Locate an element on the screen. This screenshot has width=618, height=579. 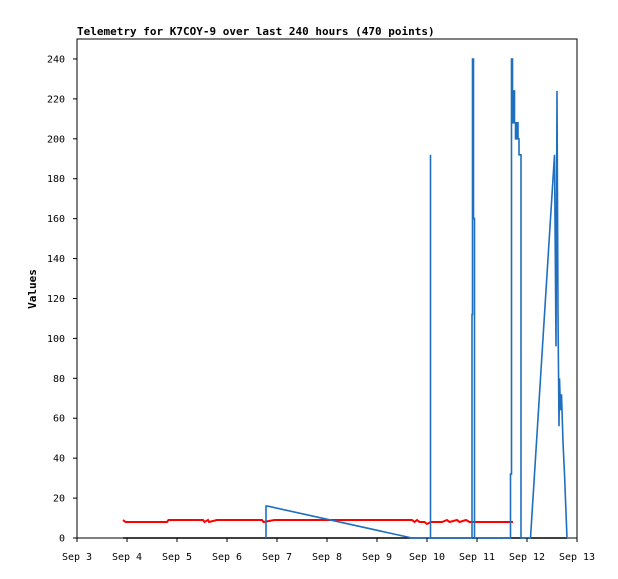
y-tick-label: 100 is located at coordinates (56, 339).